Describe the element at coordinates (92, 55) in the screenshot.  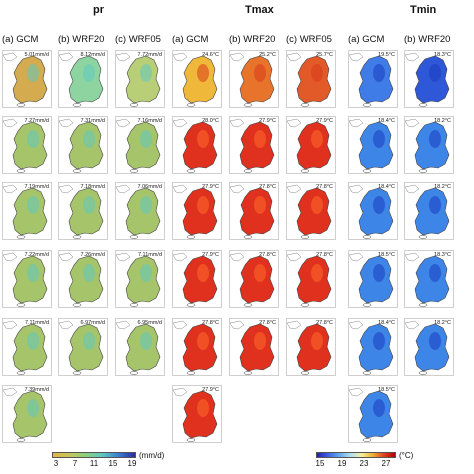
I see `panel-mean-value: 8.12mm/d` at that location.